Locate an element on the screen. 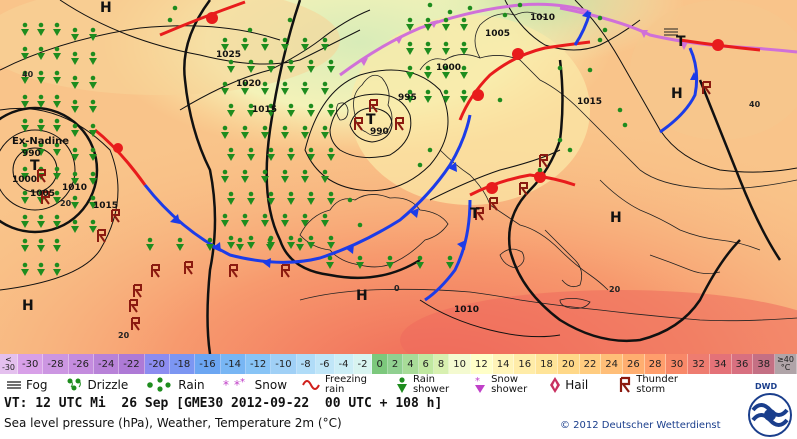 This screenshot has width=797, height=439. isobar-label: 1000 is located at coordinates (24, 180).